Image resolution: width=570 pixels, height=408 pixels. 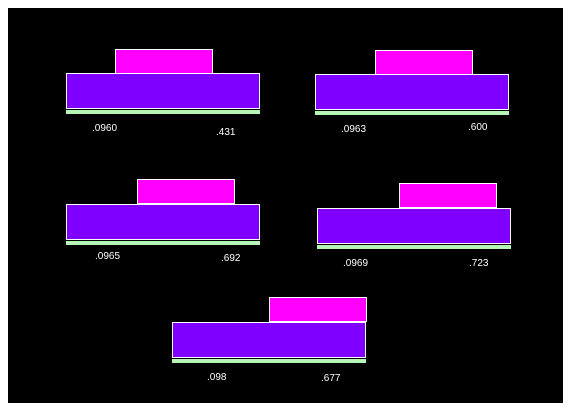 What do you see at coordinates (331, 378) in the screenshot?
I see `right-label: .677` at bounding box center [331, 378].